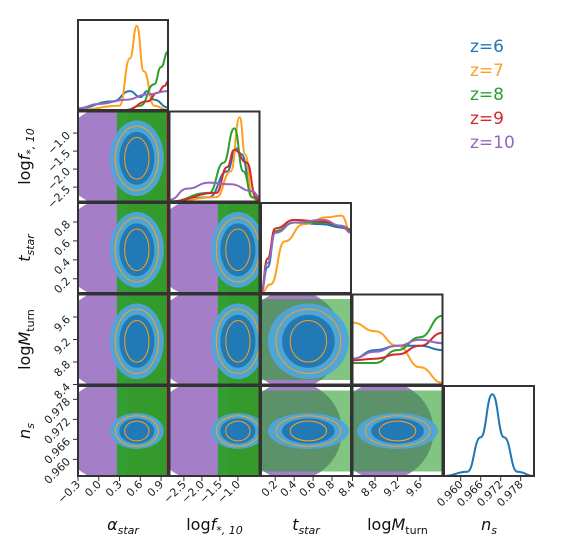  I want to click on legend: z=6 z=7 z=8 z=9 z=10, so click(492, 95).